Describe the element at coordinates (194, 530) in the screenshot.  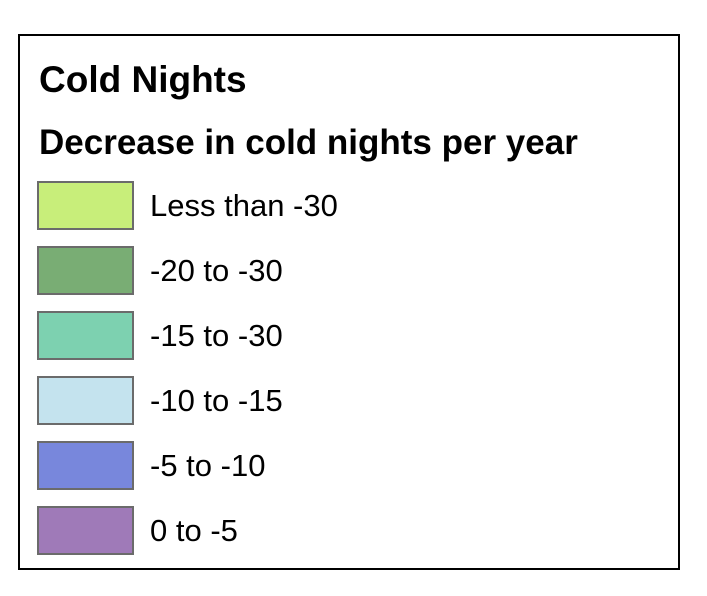
I see `legend-item-label: 0 to -5` at that location.